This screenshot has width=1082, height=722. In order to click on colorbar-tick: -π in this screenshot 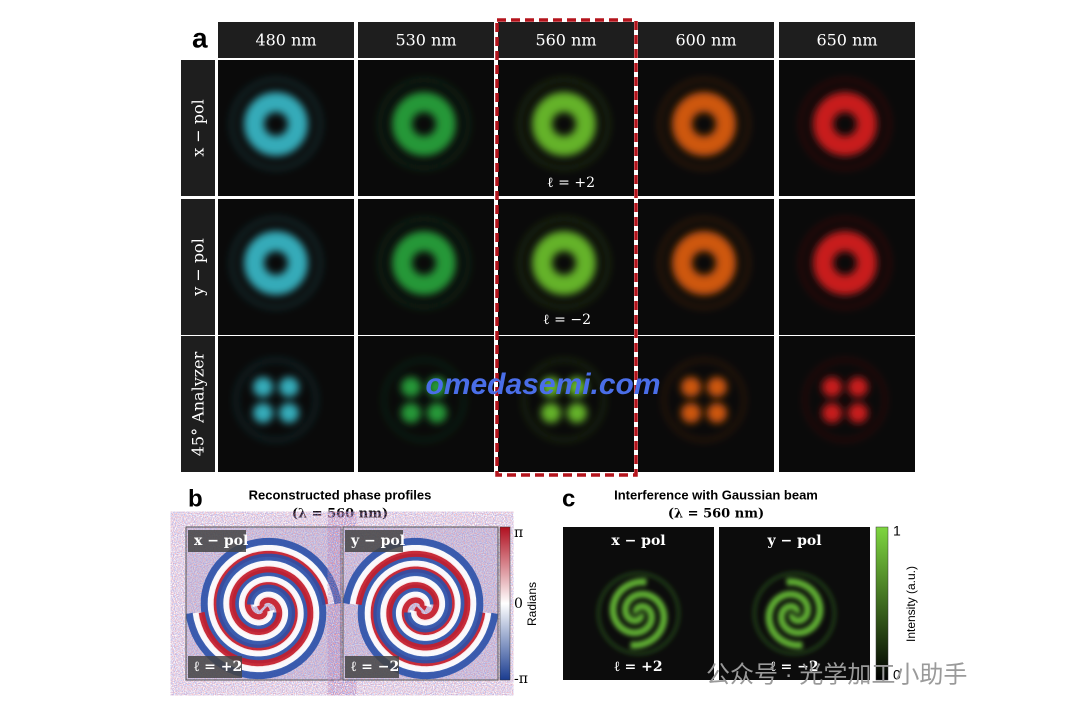, I will do `click(521, 679)`.